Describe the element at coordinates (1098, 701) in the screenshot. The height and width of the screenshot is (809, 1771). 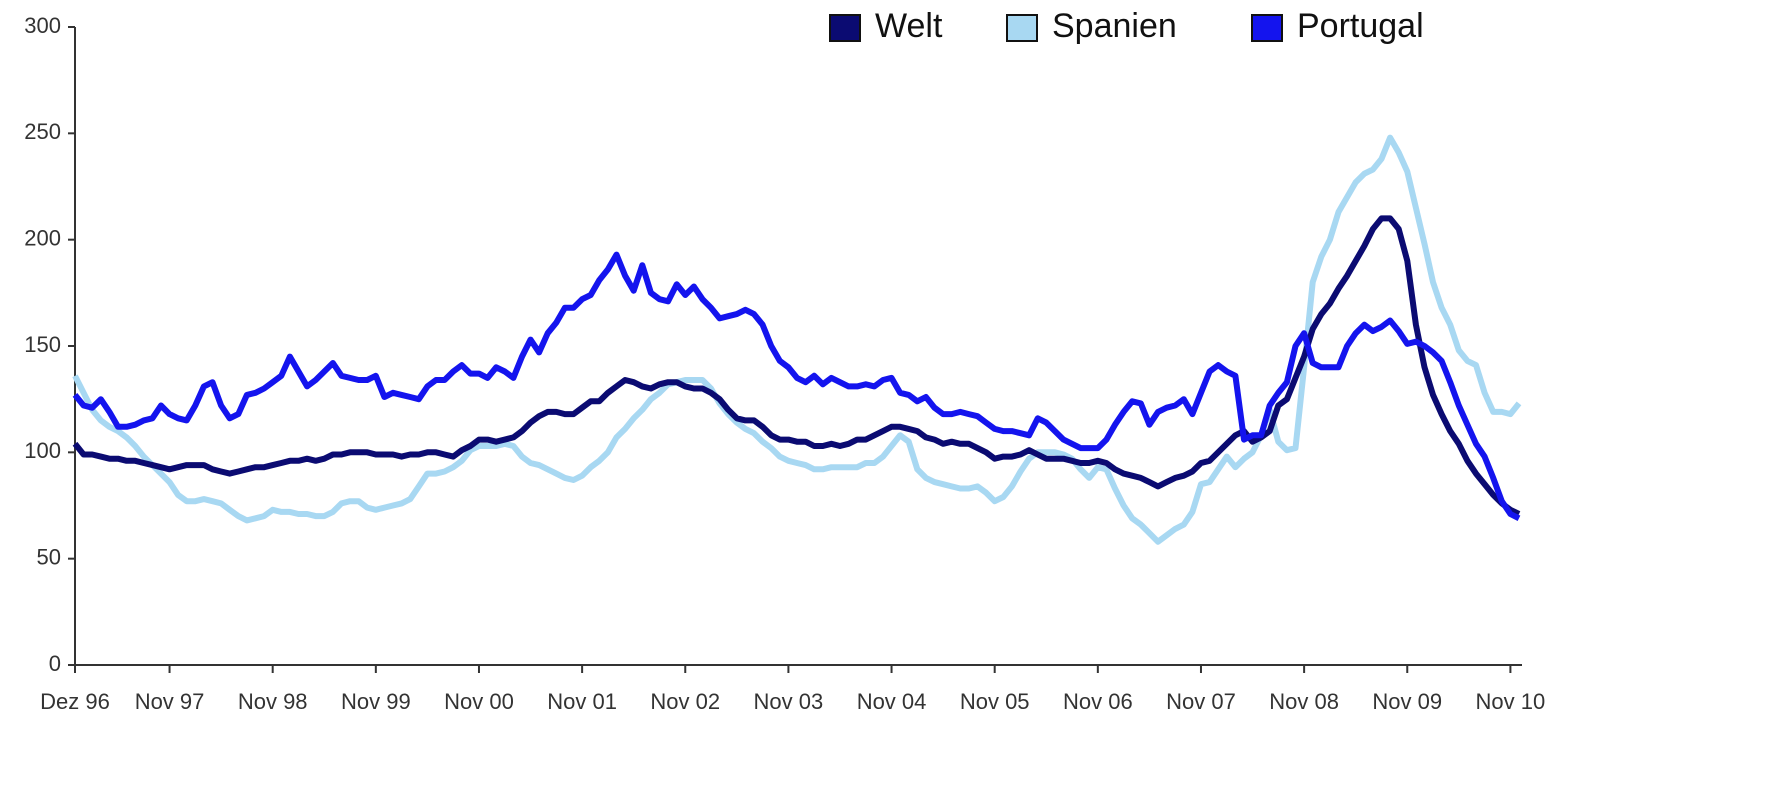
I see `x-tick-label: Nov 06` at that location.